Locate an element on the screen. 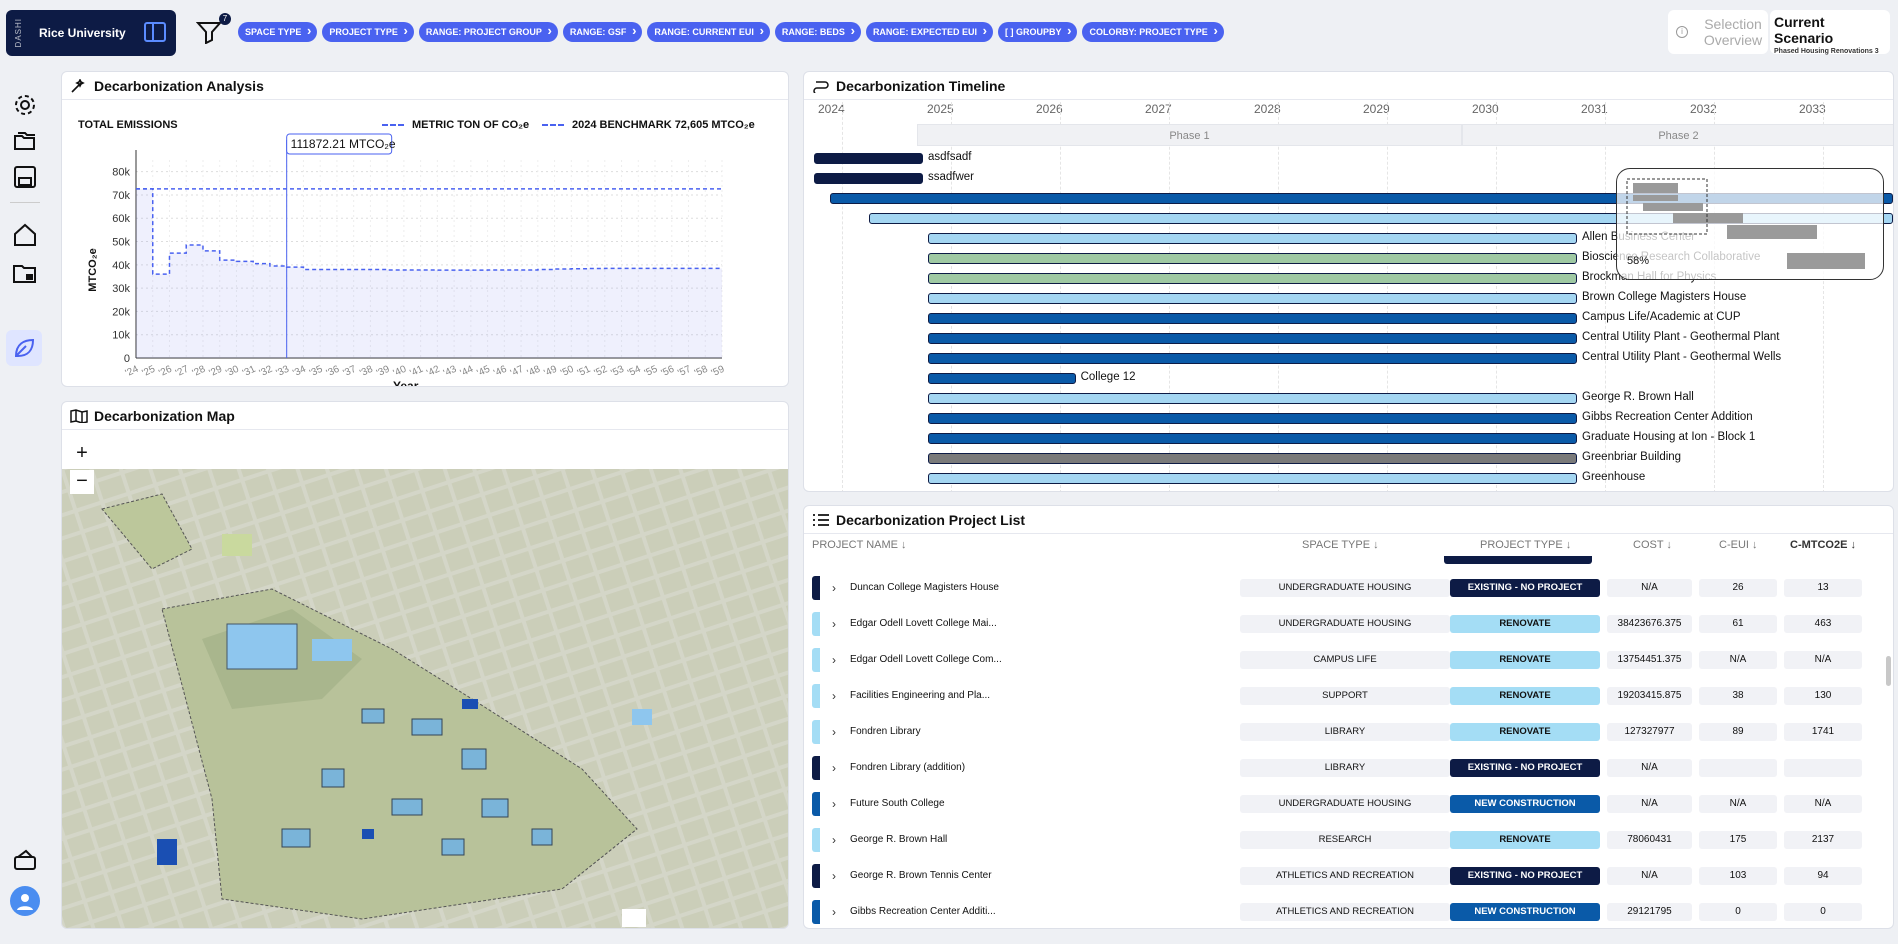 The width and height of the screenshot is (1898, 944). selection-overview-button: i Selection Overview is located at coordinates (1718, 32).